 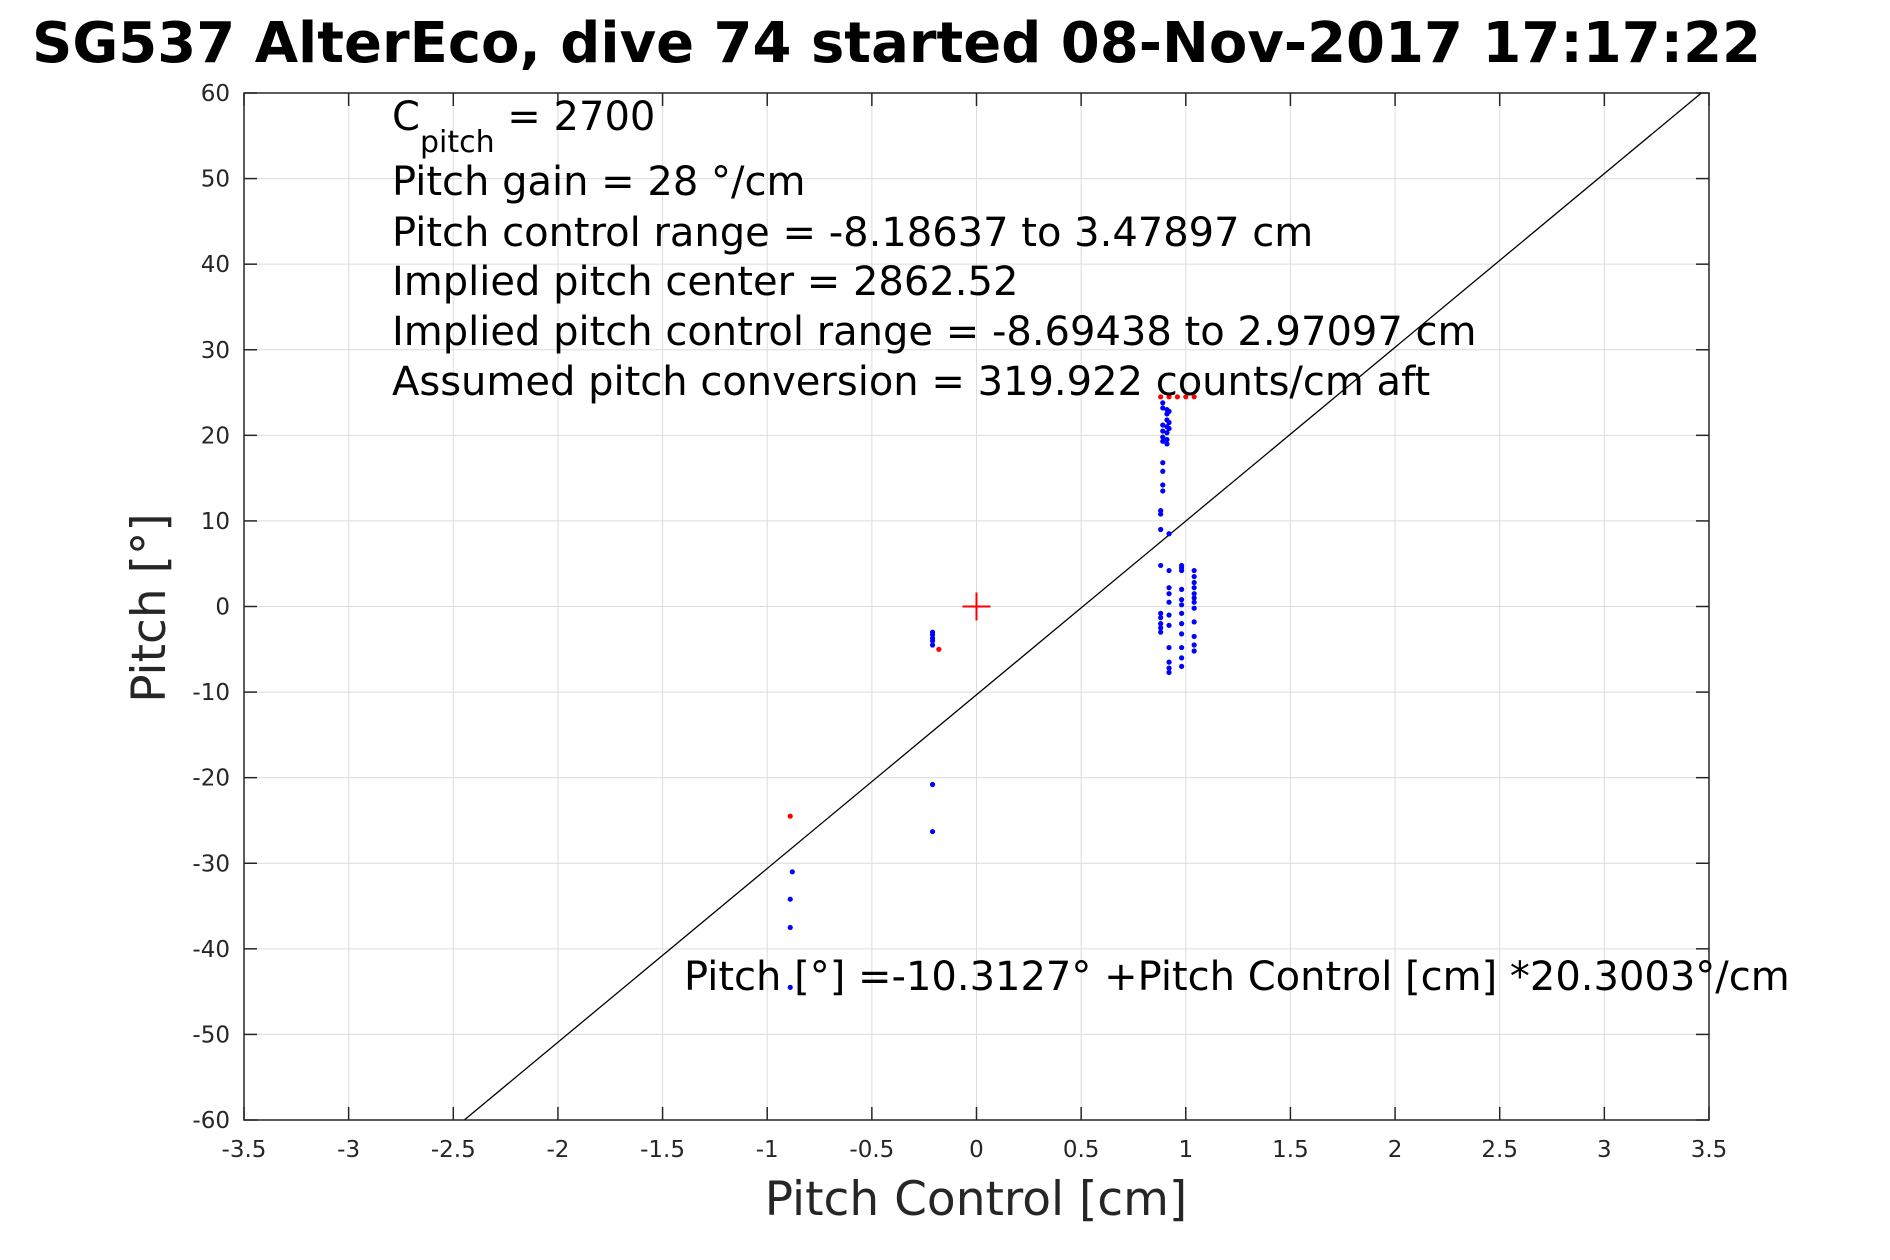 I want to click on cpitch-value: = 2700, so click(x=575, y=117).